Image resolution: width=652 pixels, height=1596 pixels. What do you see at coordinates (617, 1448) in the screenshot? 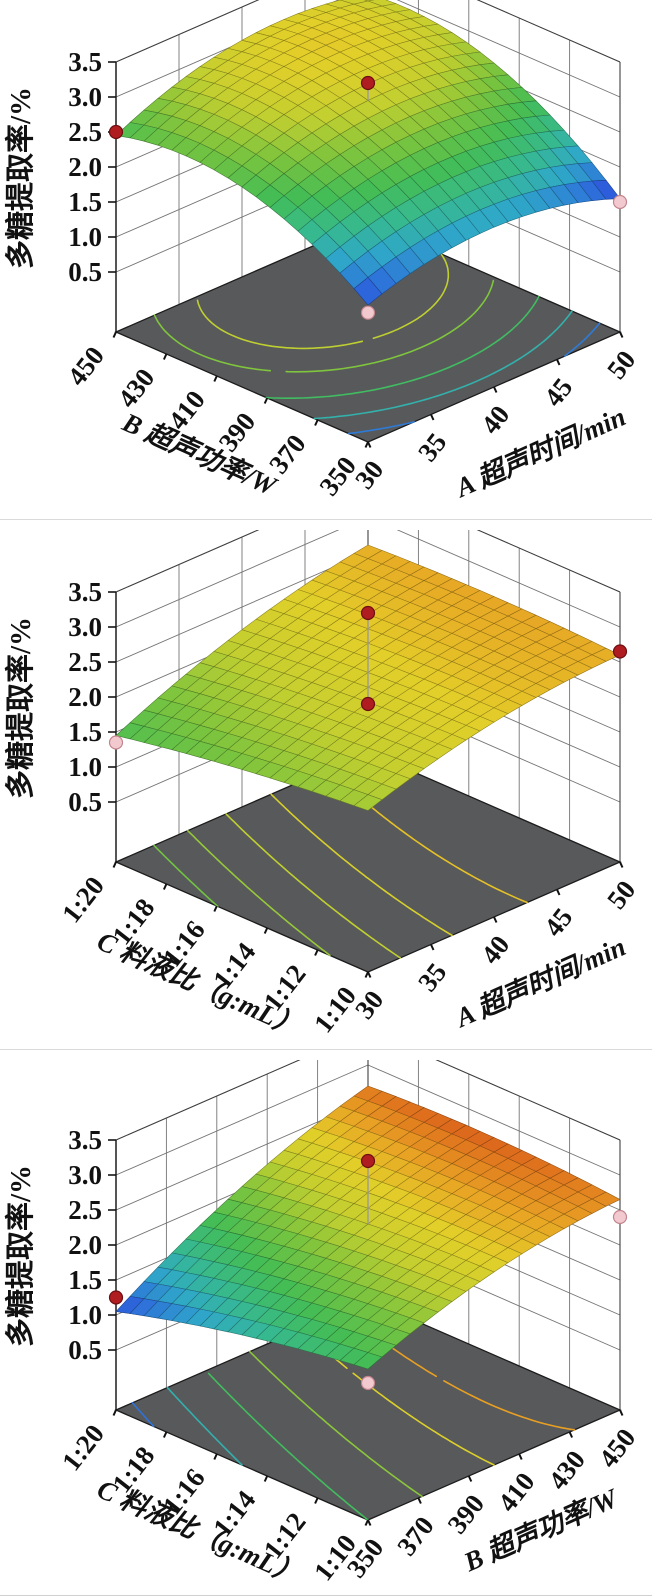
I see `right-axis-tick-label: 450` at bounding box center [617, 1448].